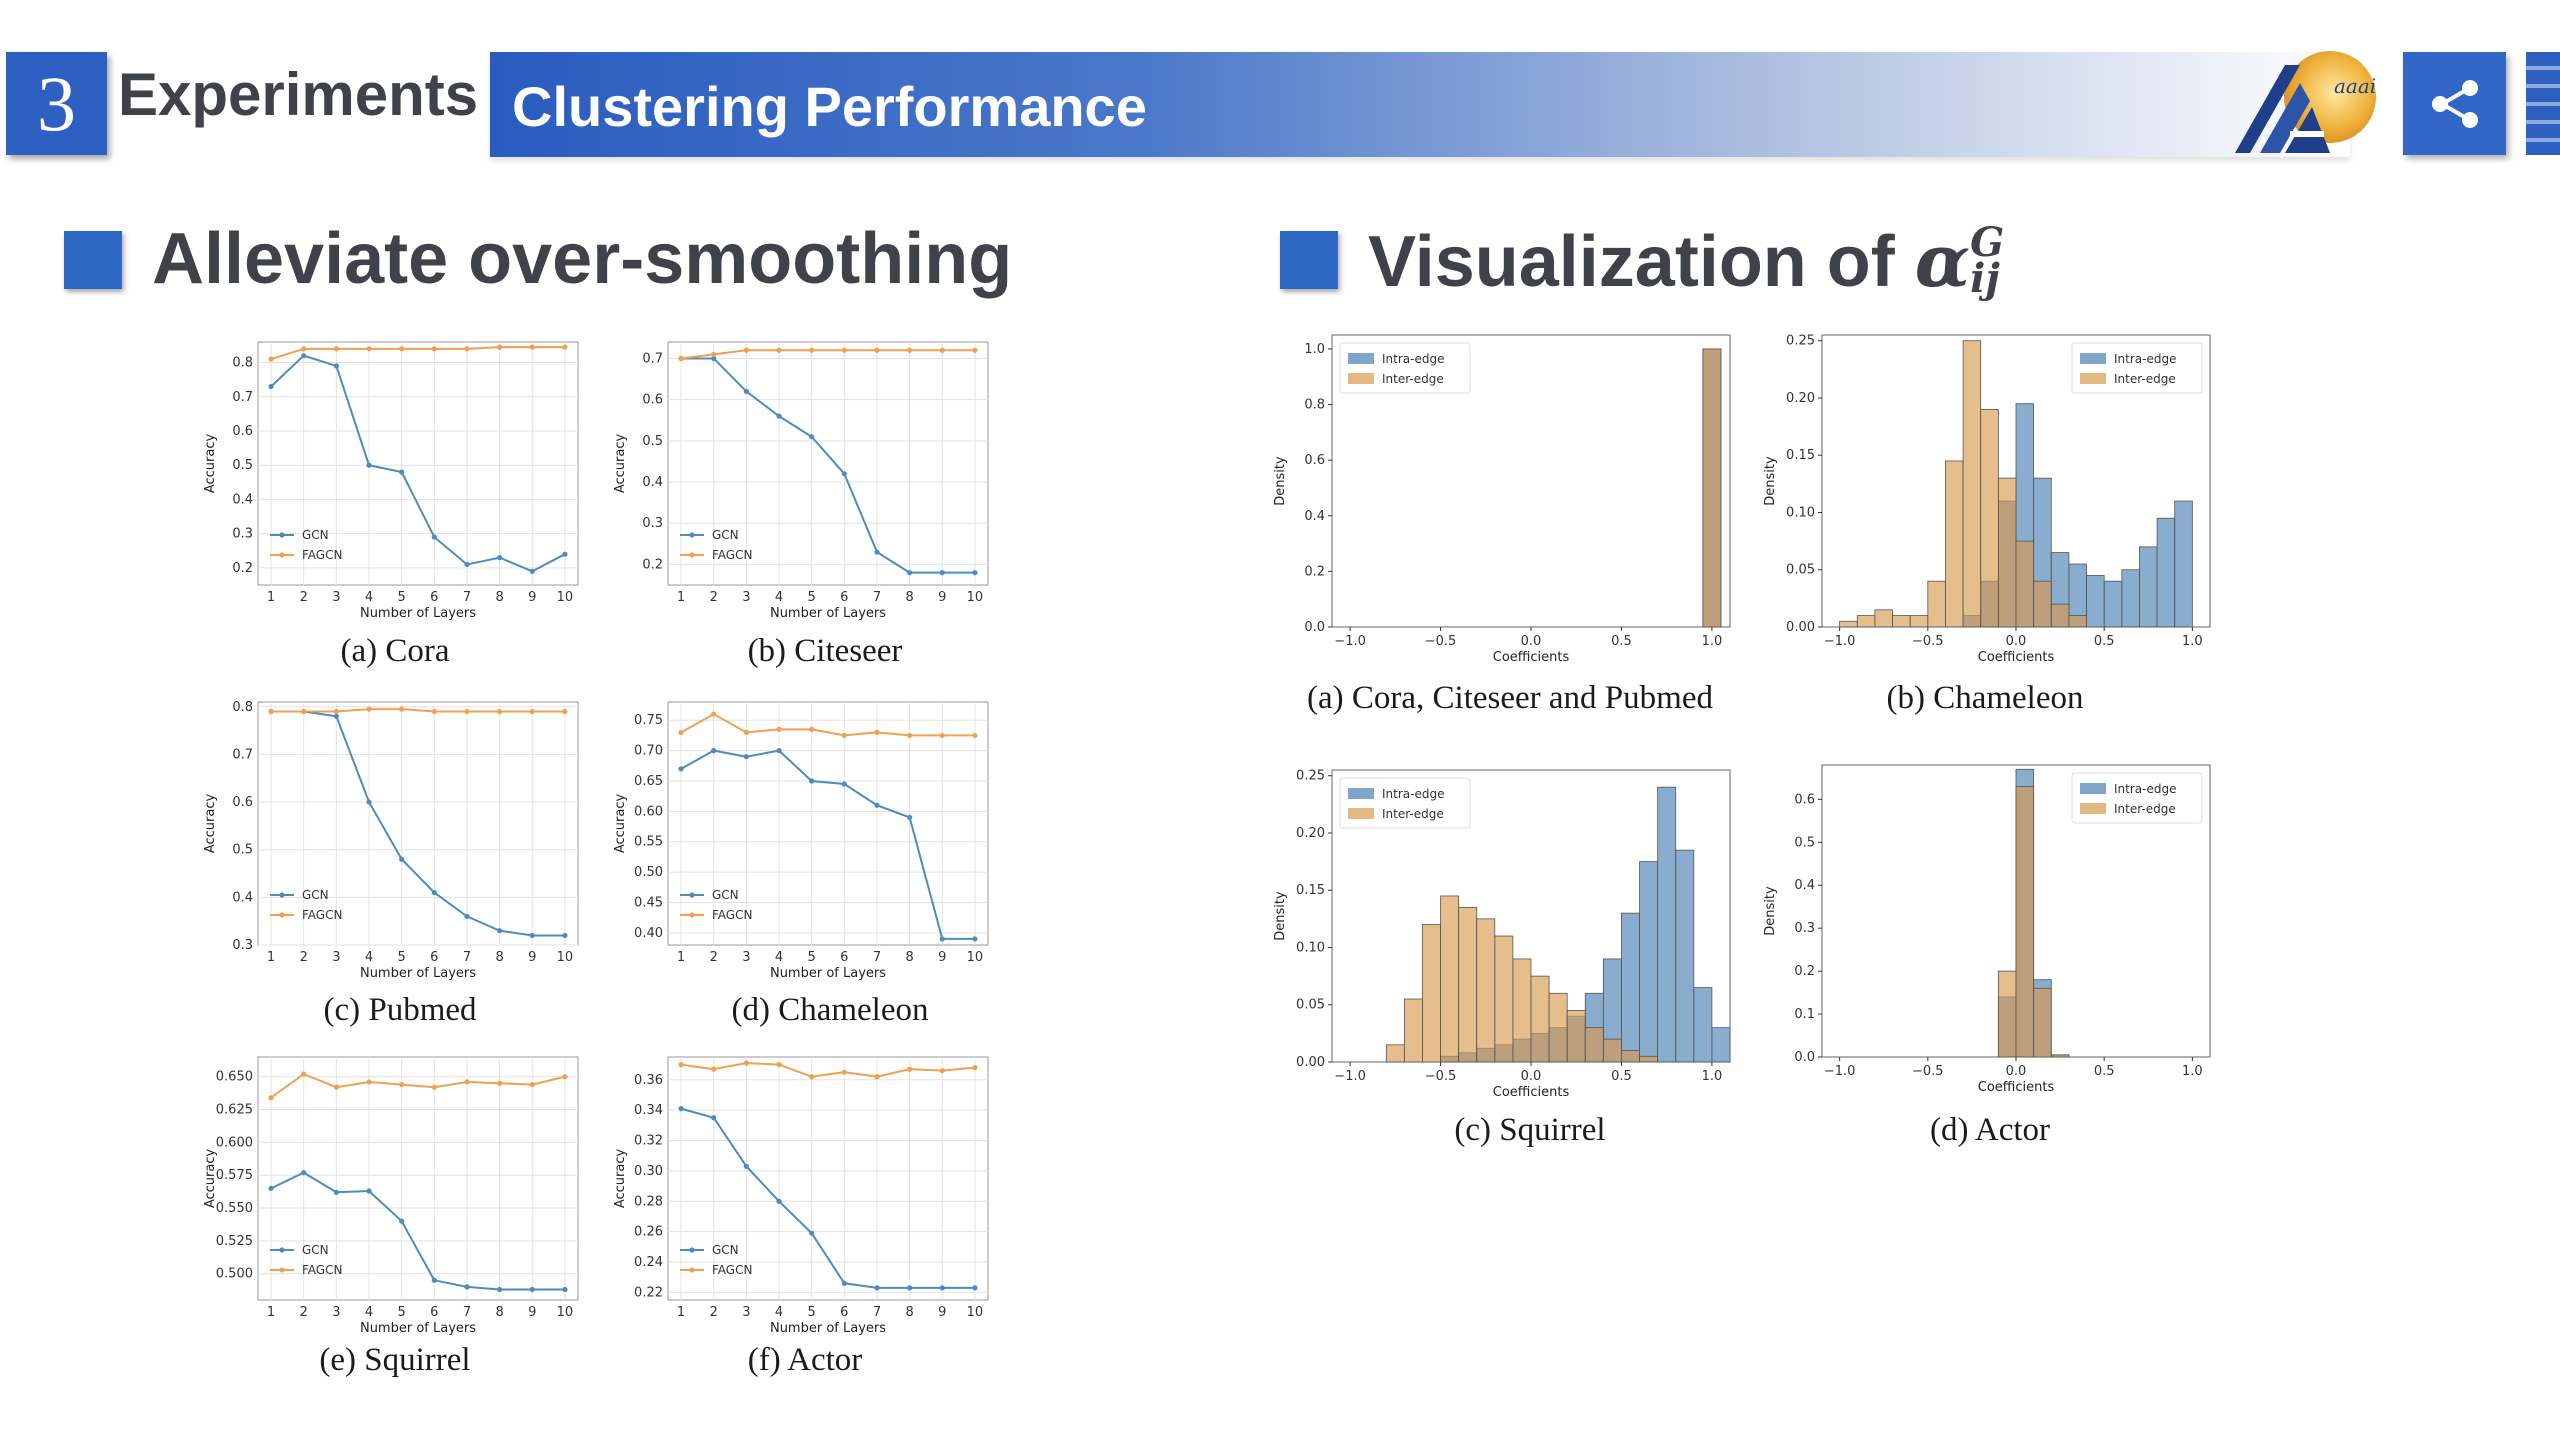 The height and width of the screenshot is (1440, 2560). Describe the element at coordinates (648, 1080) in the screenshot. I see `y-tick-label: 0.36` at that location.